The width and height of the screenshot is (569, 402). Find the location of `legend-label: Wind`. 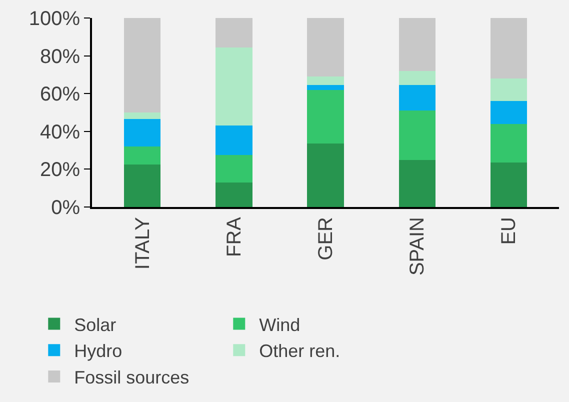

legend-label: Wind is located at coordinates (279, 324).